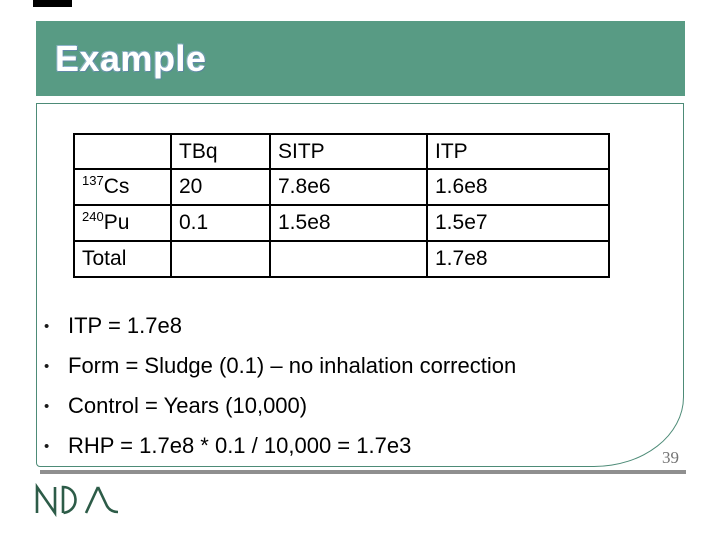 This screenshot has width=720, height=540. I want to click on page-title: Example, so click(131, 58).